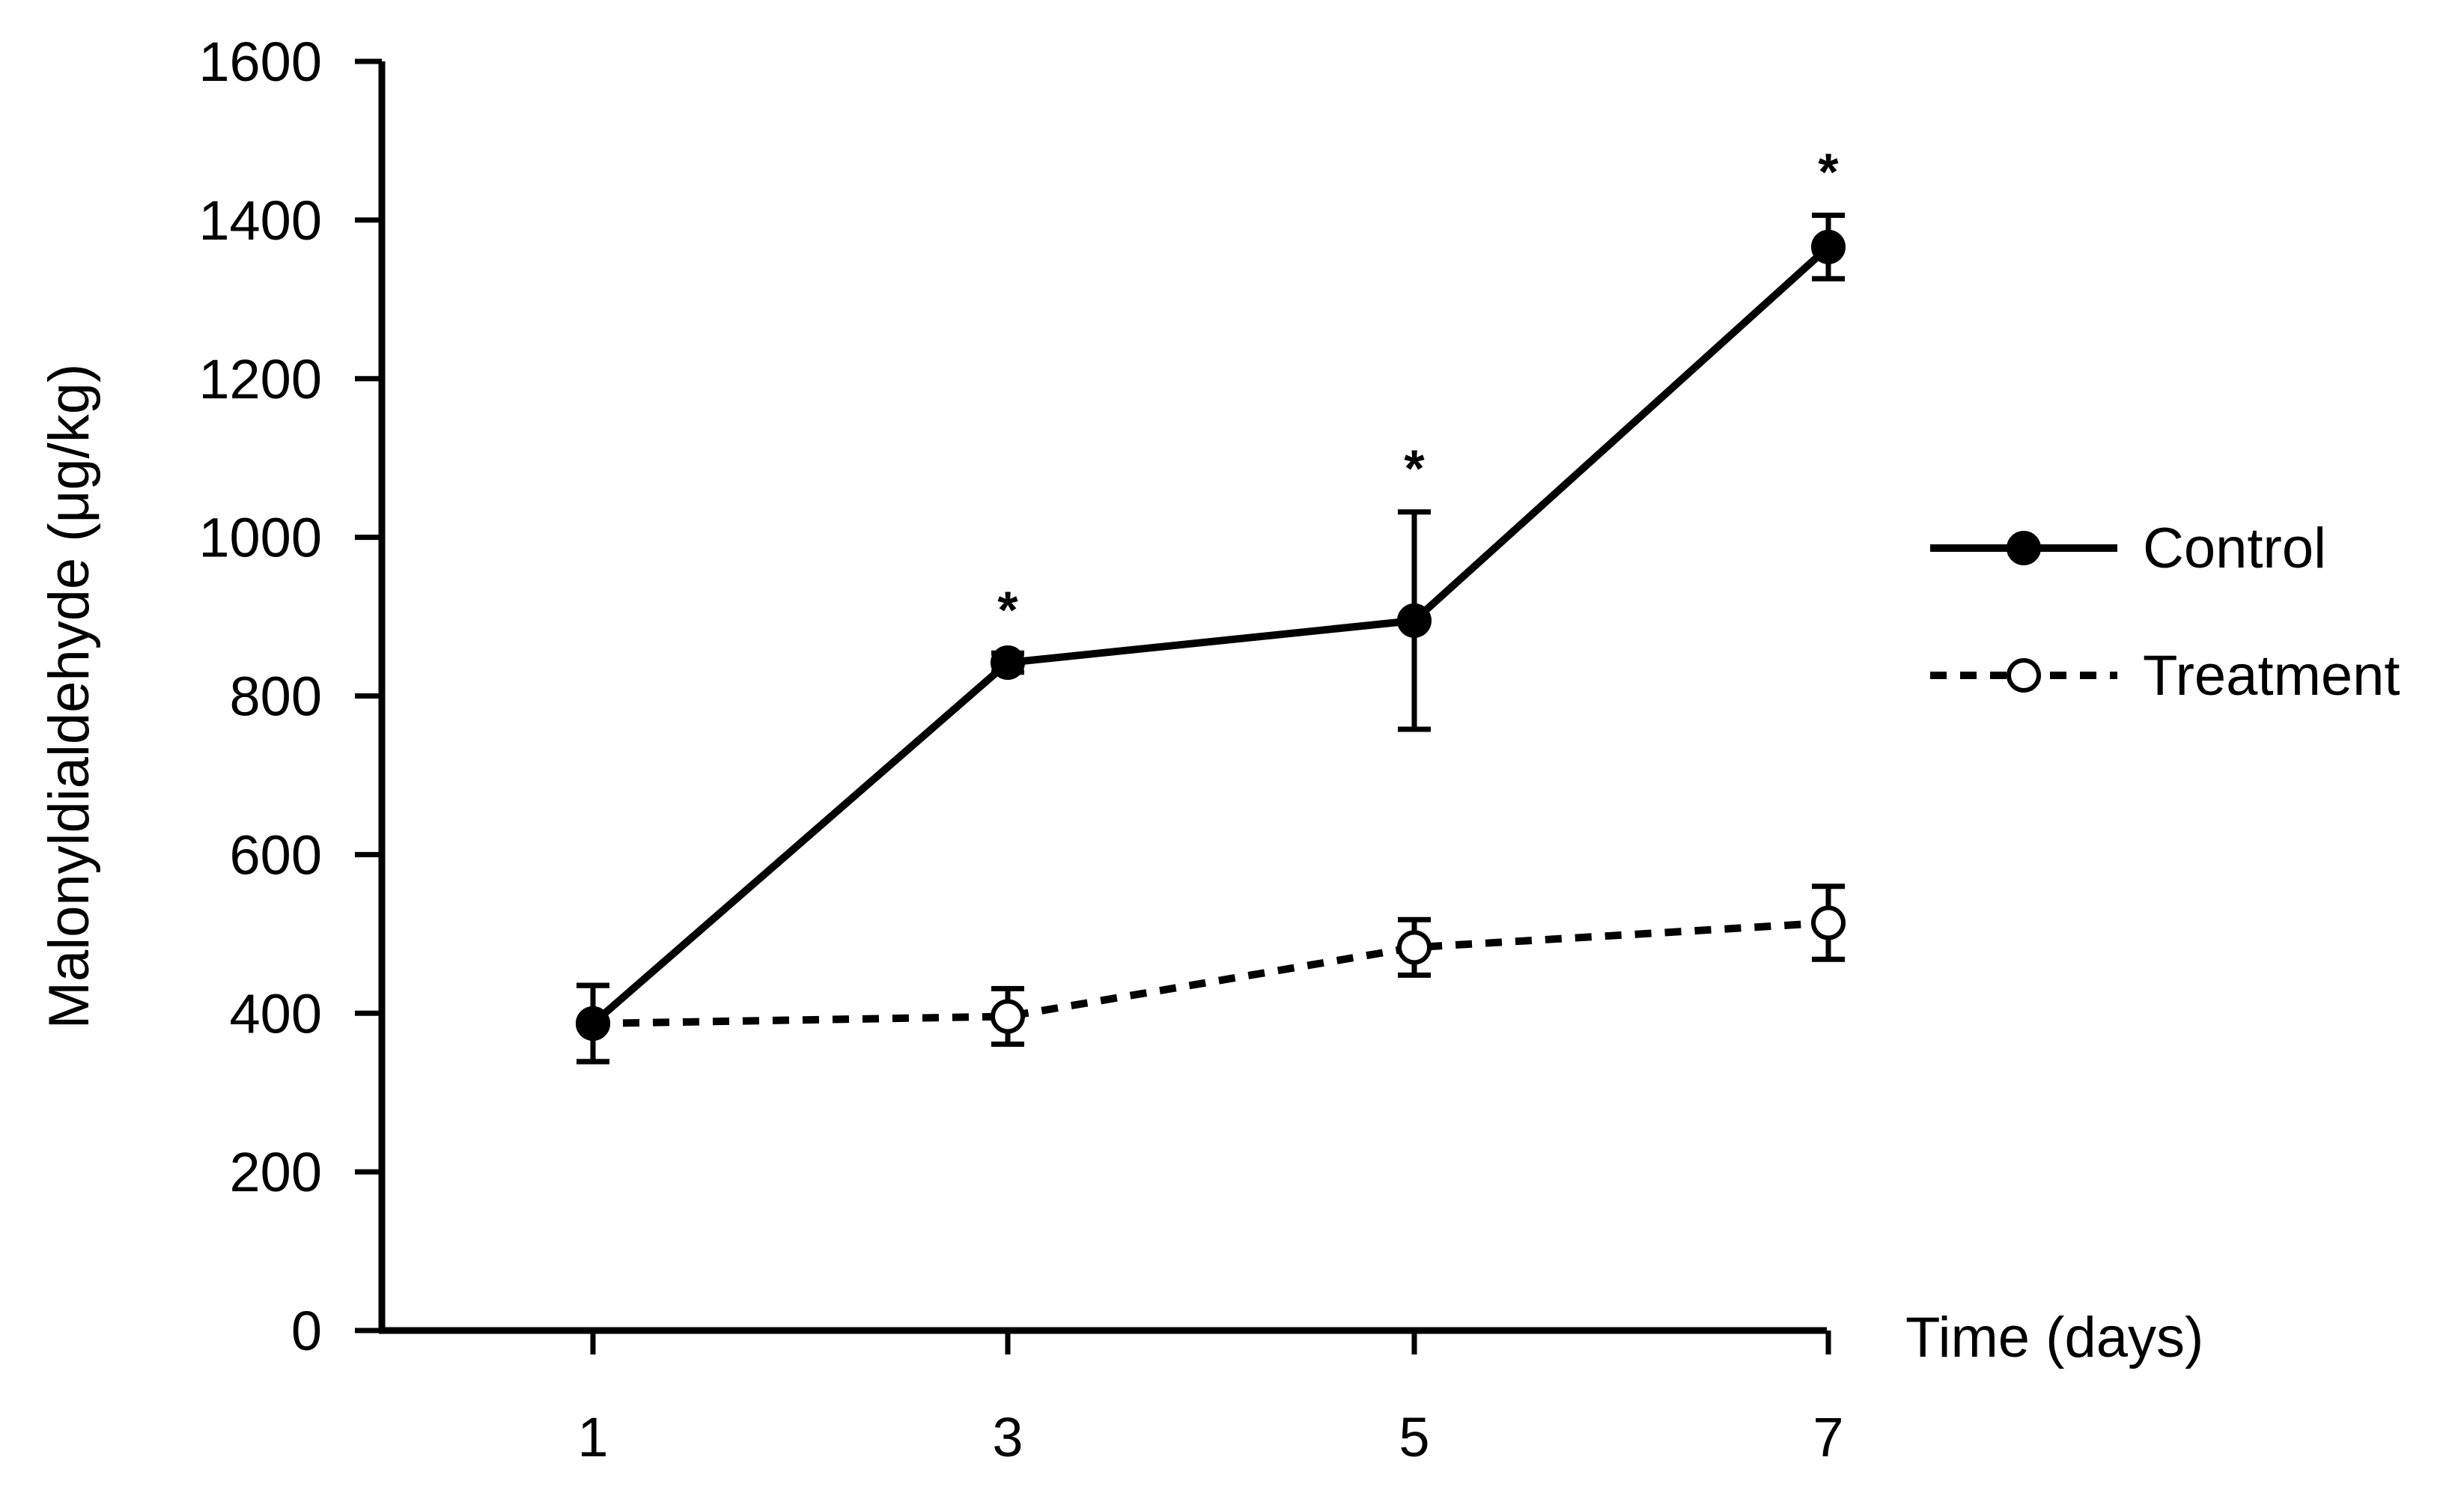  I want to click on y-axis-ticks: 0 200 400 600 800 1000 1200 1400 1600, so click(290, 696).